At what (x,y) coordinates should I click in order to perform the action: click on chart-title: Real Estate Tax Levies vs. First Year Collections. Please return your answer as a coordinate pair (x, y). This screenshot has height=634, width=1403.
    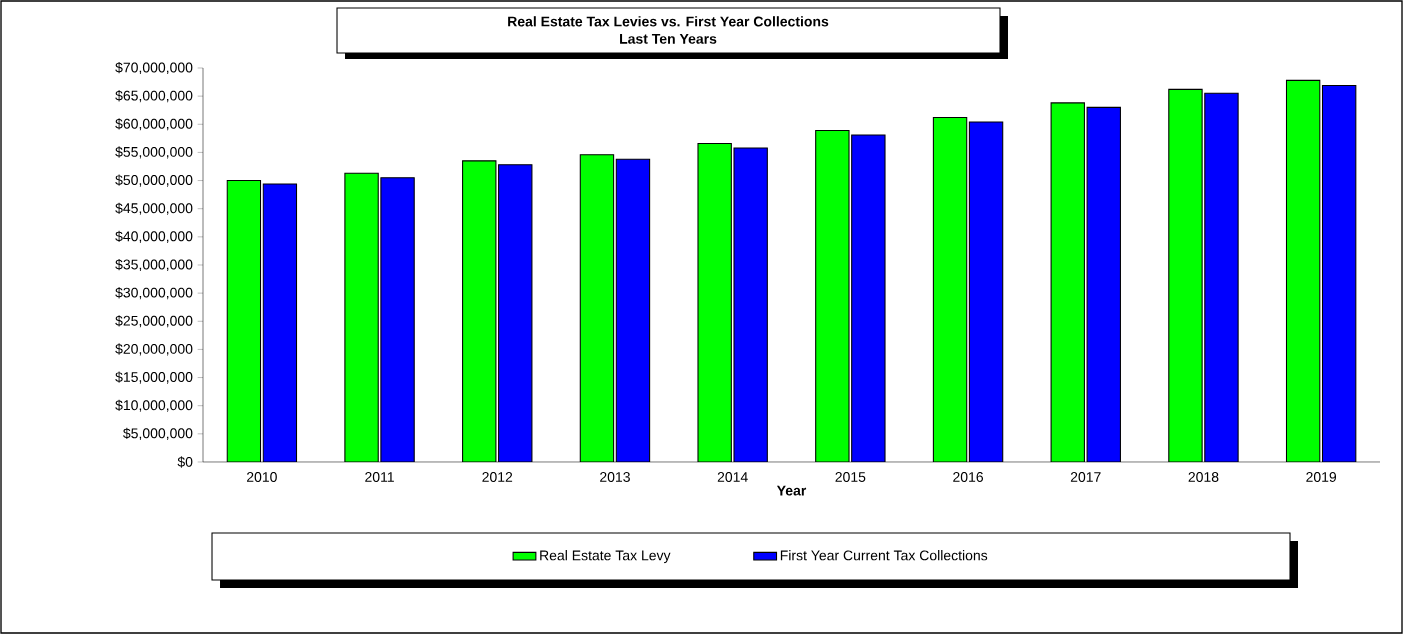
    Looking at the image, I should click on (668, 21).